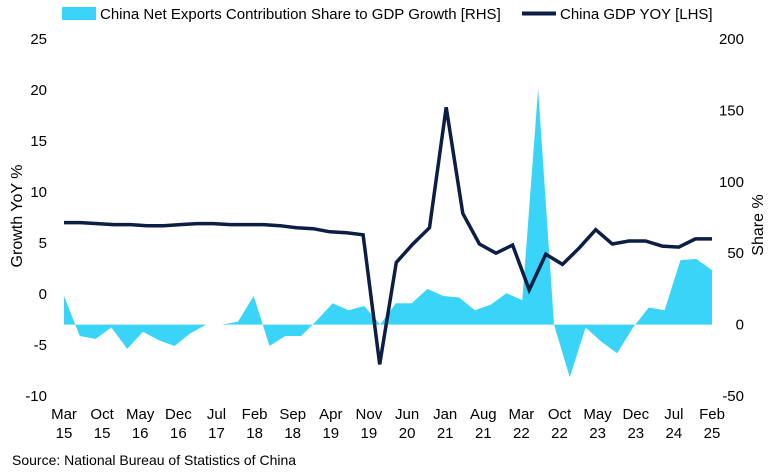 Image resolution: width=770 pixels, height=474 pixels. Describe the element at coordinates (36, 396) in the screenshot. I see `left-tick-label: -10` at that location.